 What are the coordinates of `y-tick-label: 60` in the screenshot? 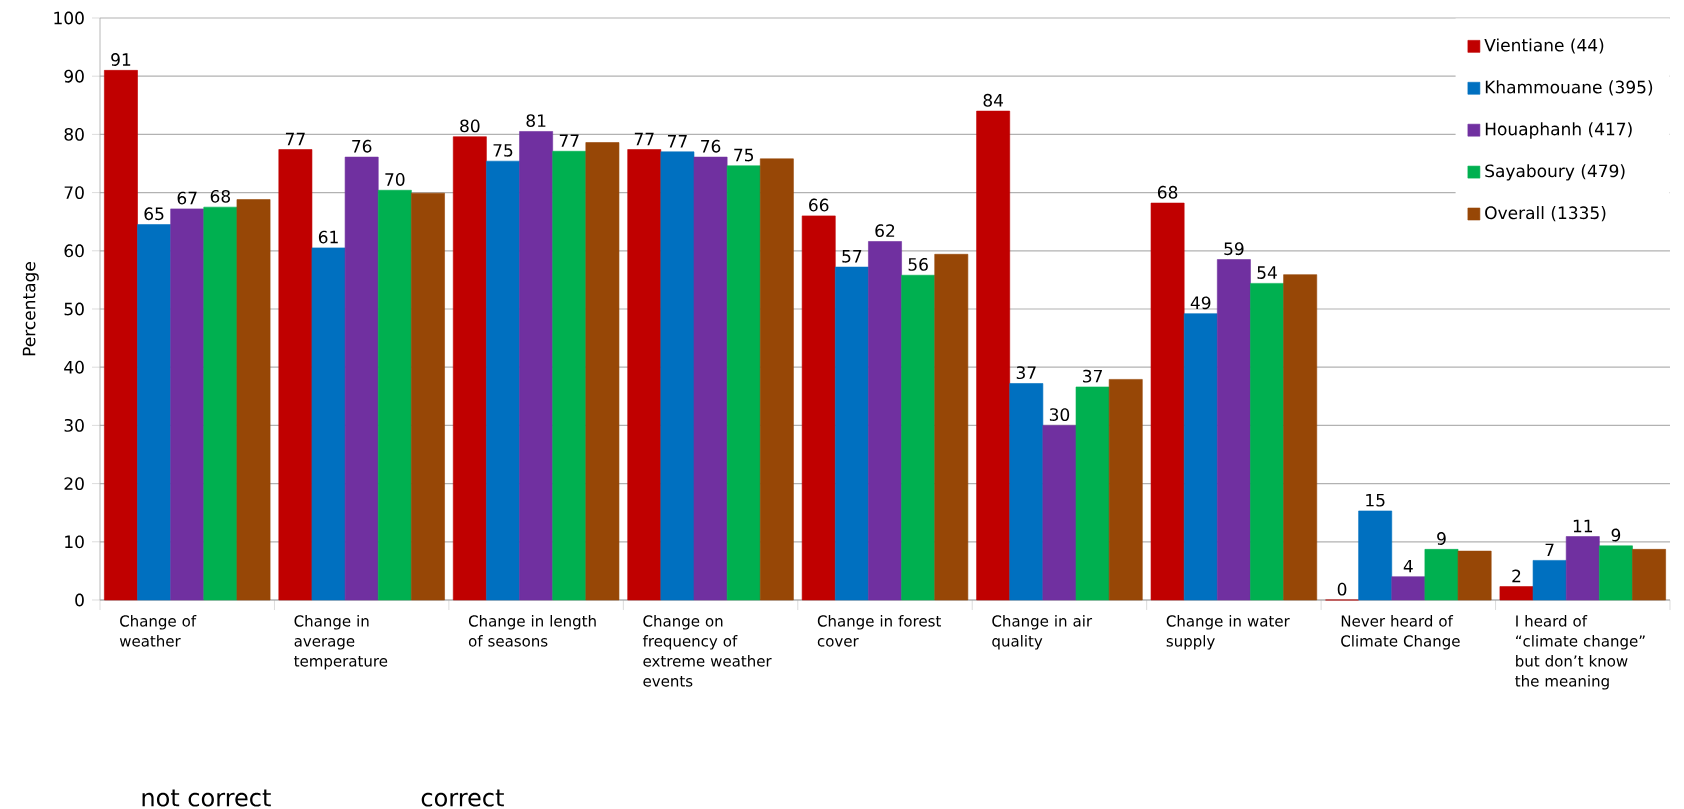 It's located at (74, 251).